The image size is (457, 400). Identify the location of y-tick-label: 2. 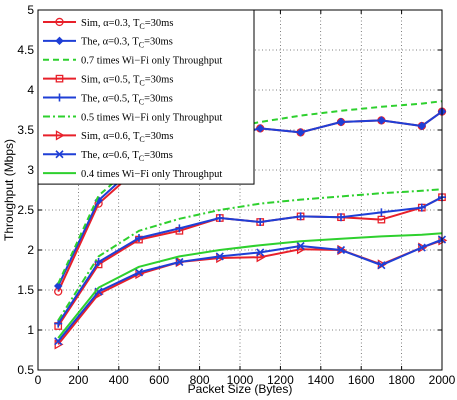
(30, 250).